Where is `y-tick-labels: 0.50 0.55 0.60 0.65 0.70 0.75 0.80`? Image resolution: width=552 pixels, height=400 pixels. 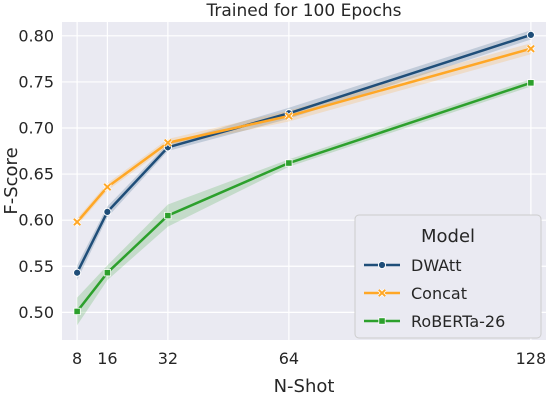 y-tick-labels: 0.50 0.55 0.60 0.65 0.70 0.75 0.80 is located at coordinates (36, 174).